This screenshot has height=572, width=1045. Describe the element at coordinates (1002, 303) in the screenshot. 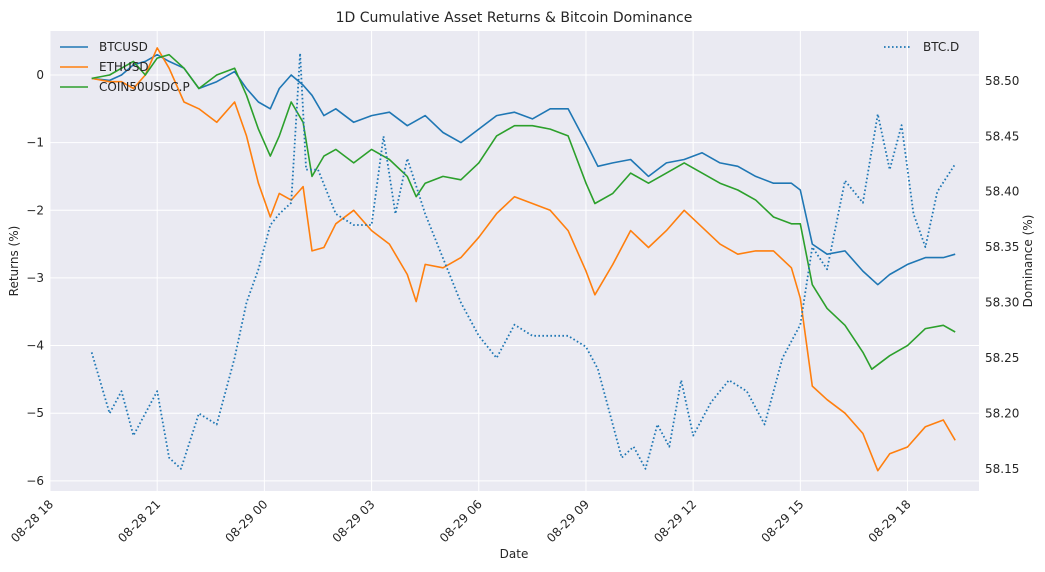

I see `y-right-tick-label: 58.30` at that location.